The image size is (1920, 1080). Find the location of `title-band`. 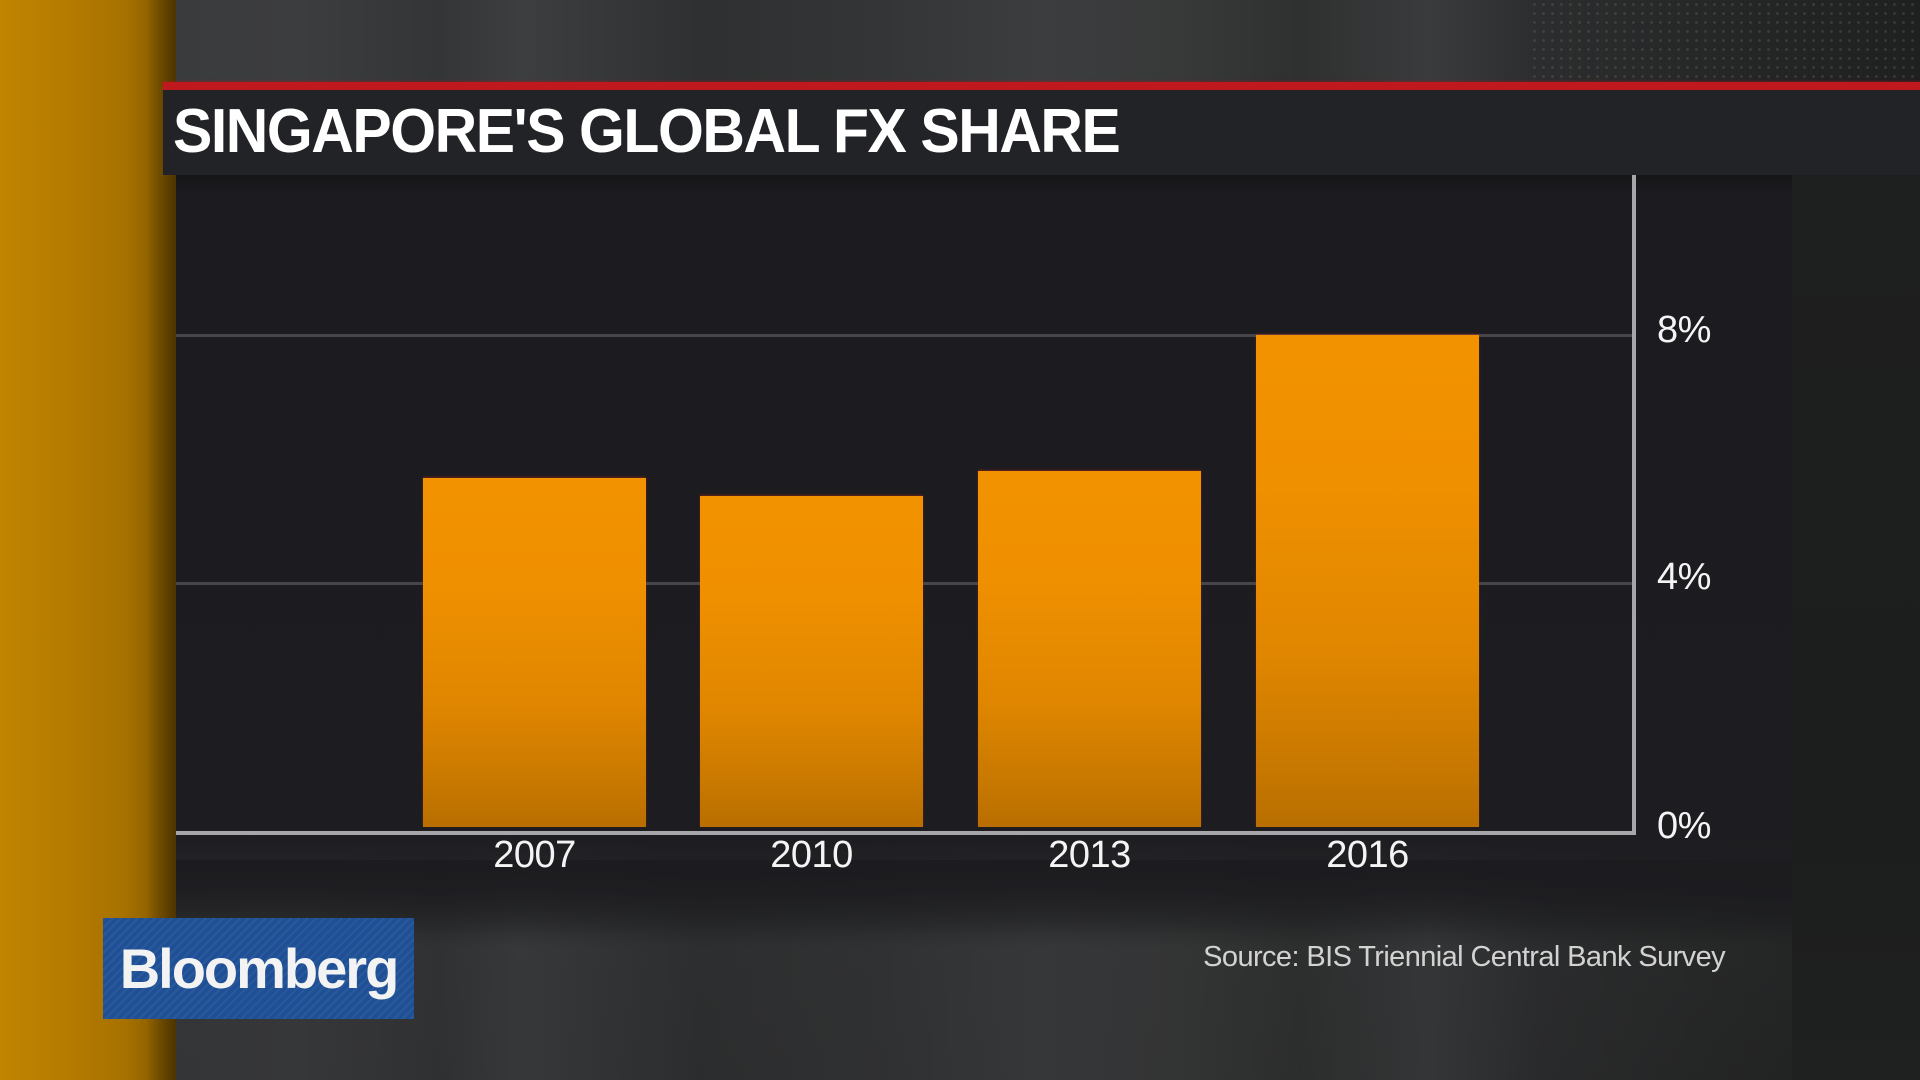

title-band is located at coordinates (1041, 132).